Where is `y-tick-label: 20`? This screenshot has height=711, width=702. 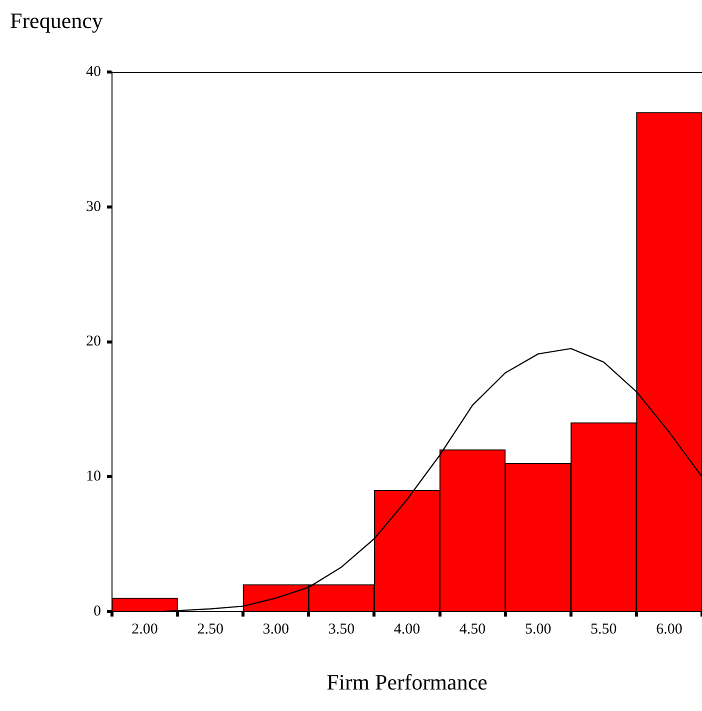 y-tick-label: 20 is located at coordinates (93, 342).